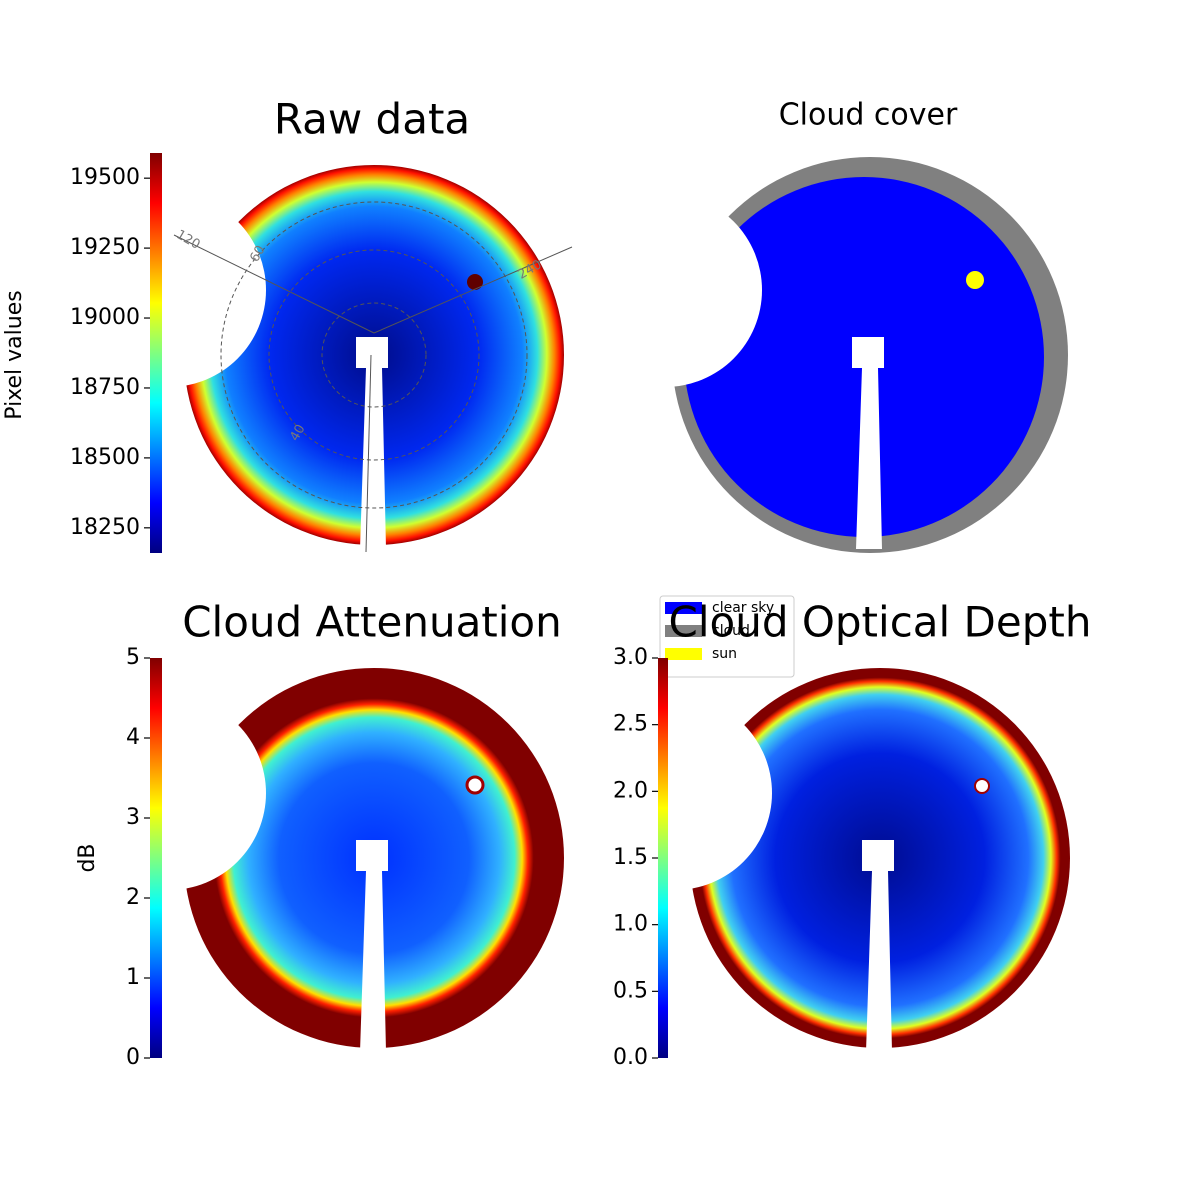  What do you see at coordinates (818, 355) in the screenshot?
I see `cloud-cover-image` at bounding box center [818, 355].